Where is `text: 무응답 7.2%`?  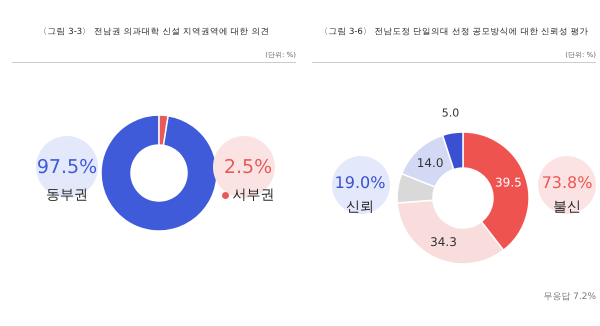 text: 무응답 7.2% is located at coordinates (569, 297).